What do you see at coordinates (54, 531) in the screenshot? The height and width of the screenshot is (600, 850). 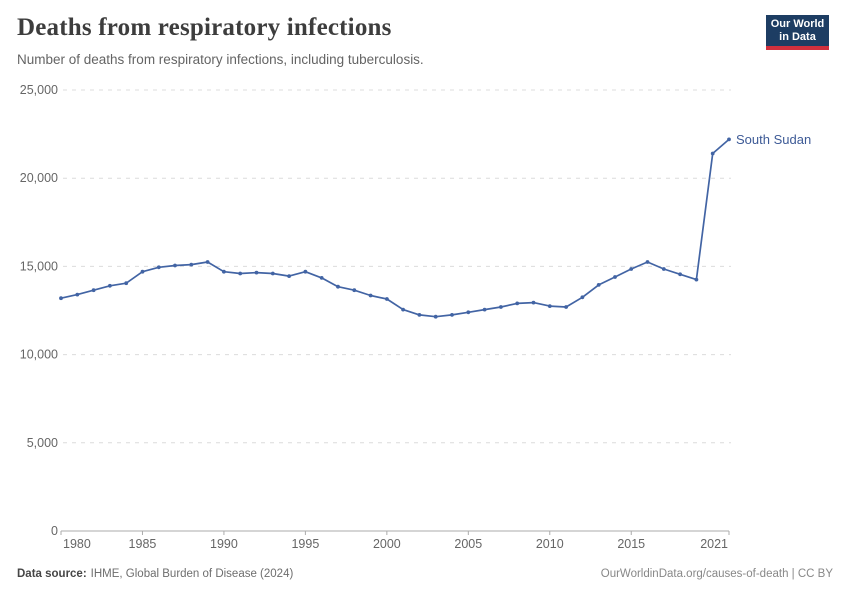 I see `y-axis-tick-label: 0` at bounding box center [54, 531].